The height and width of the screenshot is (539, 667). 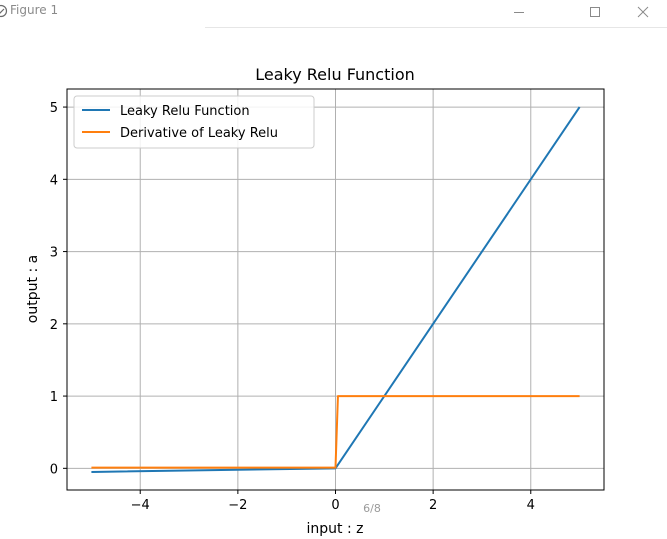 What do you see at coordinates (531, 505) in the screenshot?
I see `x-tick-label: 4` at bounding box center [531, 505].